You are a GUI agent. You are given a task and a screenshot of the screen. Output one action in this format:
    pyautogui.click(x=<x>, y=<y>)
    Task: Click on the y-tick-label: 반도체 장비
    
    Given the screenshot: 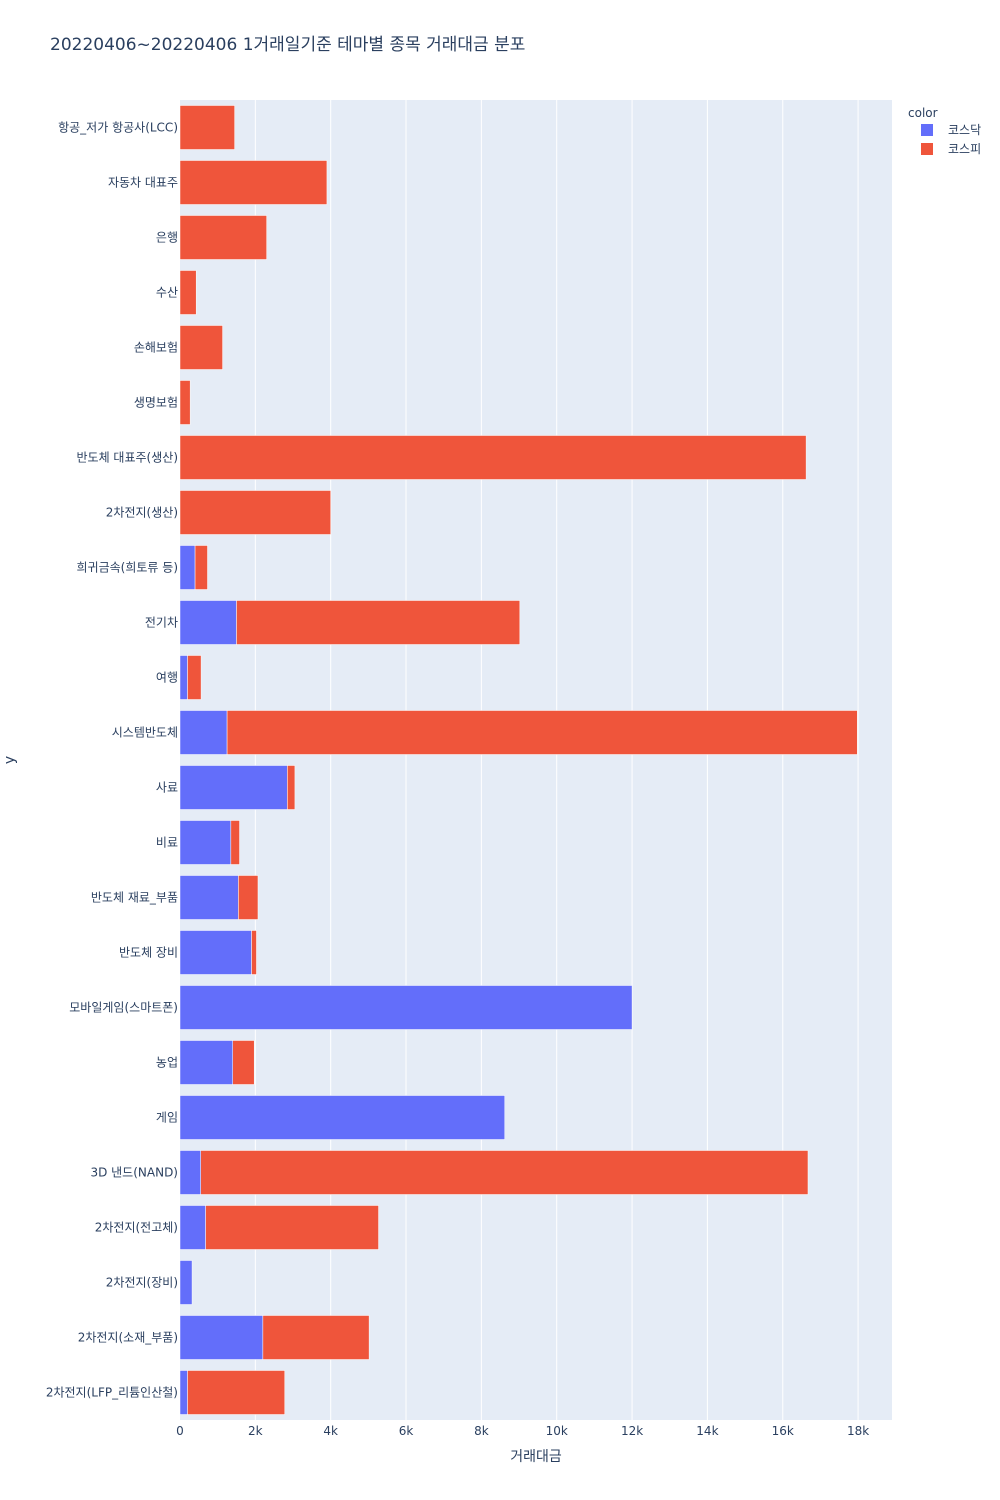 What is the action you would take?
    pyautogui.click(x=148, y=953)
    